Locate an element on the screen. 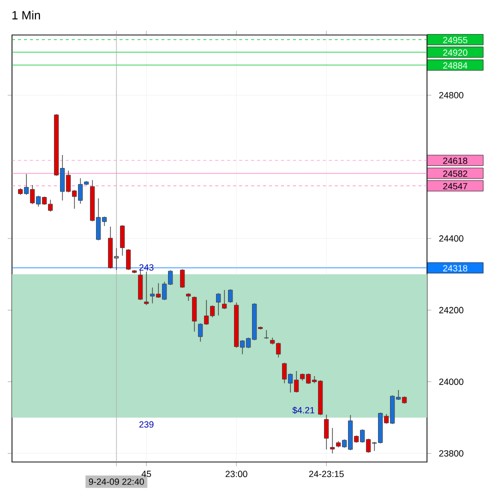  y-tick-label: 24200 is located at coordinates (451, 310).